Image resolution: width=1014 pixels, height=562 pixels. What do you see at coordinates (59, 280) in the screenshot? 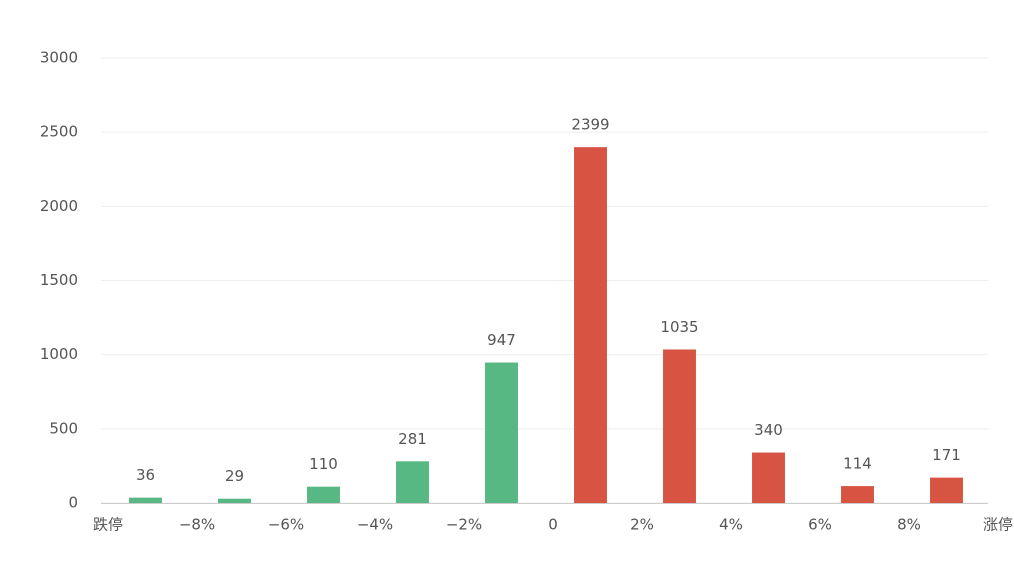
I see `y-tick-label: 1500` at bounding box center [59, 280].